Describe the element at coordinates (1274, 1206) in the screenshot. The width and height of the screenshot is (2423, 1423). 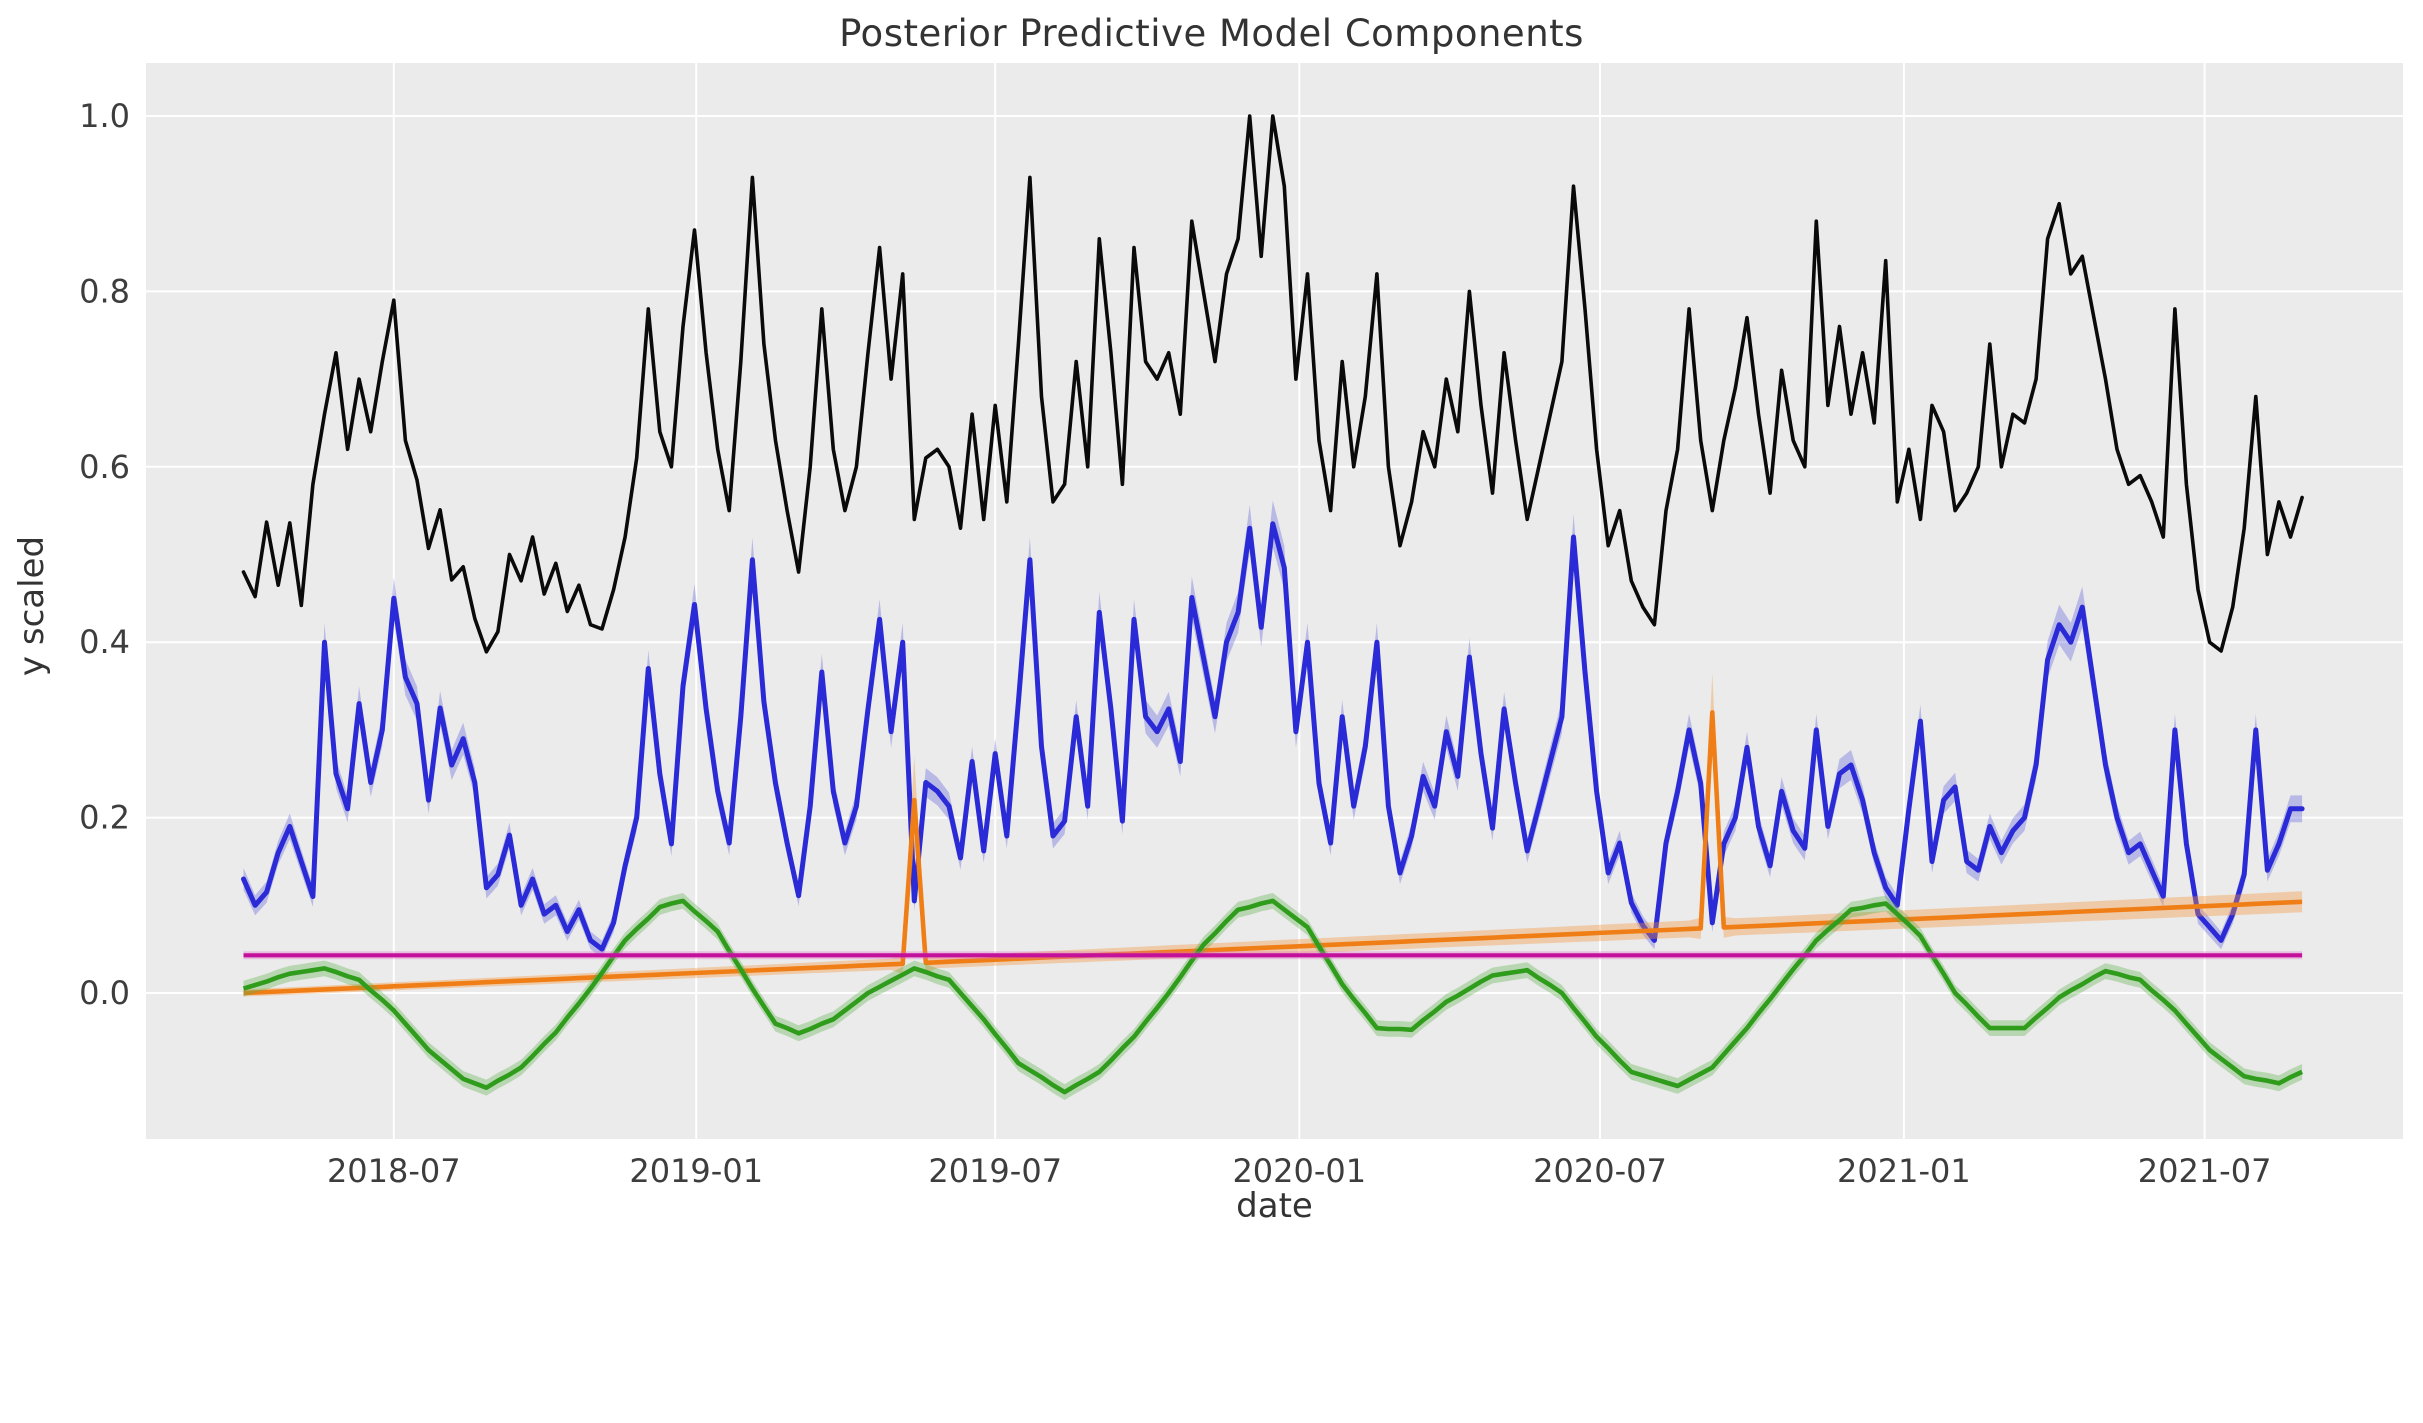
I see `x-axis-label: date` at that location.